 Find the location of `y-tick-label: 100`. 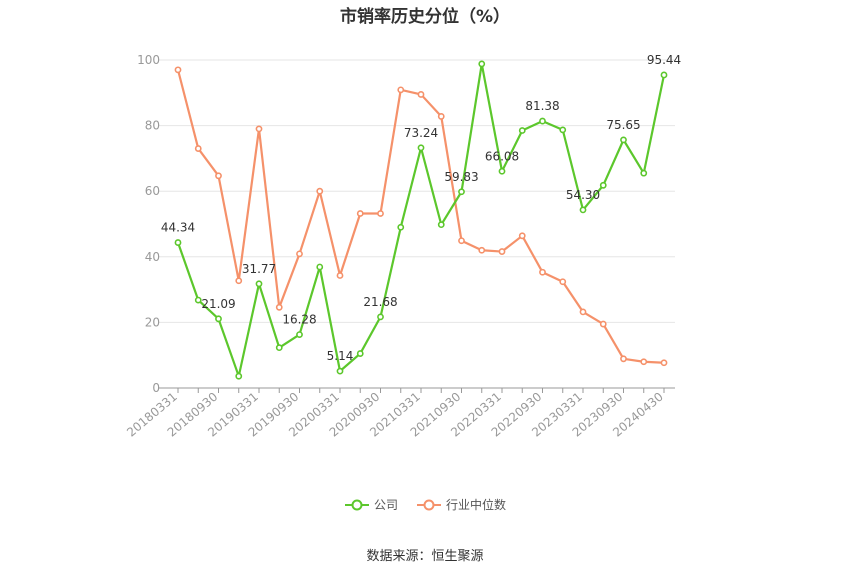

y-tick-label: 100 is located at coordinates (148, 60).